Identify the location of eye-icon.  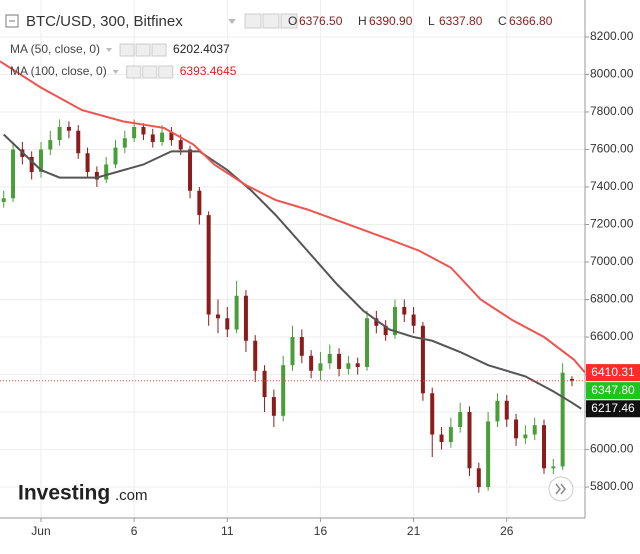
(253, 21).